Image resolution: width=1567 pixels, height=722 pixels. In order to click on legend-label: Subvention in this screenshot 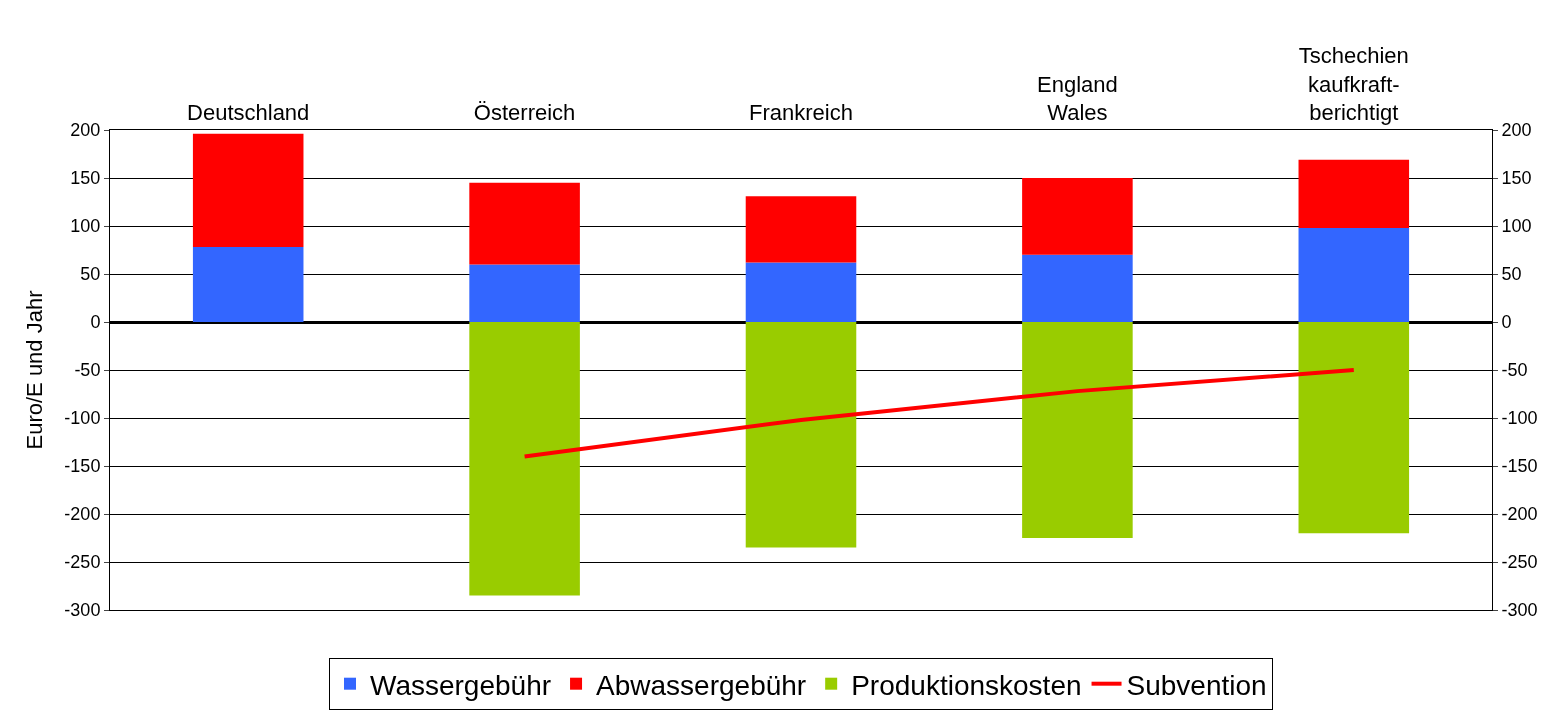, I will do `click(1196, 685)`.